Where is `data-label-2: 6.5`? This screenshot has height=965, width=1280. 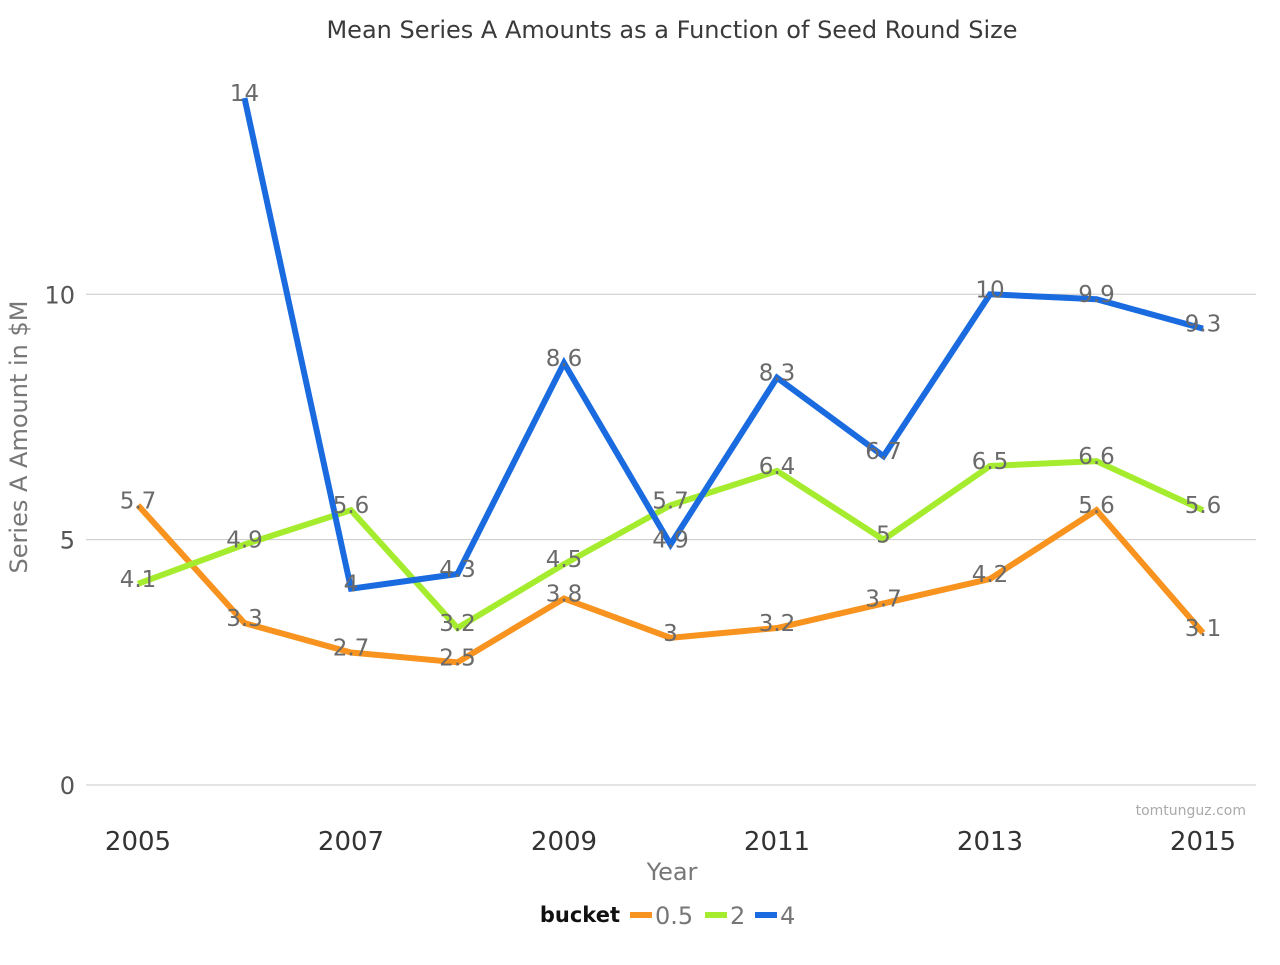 data-label-2: 6.5 is located at coordinates (990, 462).